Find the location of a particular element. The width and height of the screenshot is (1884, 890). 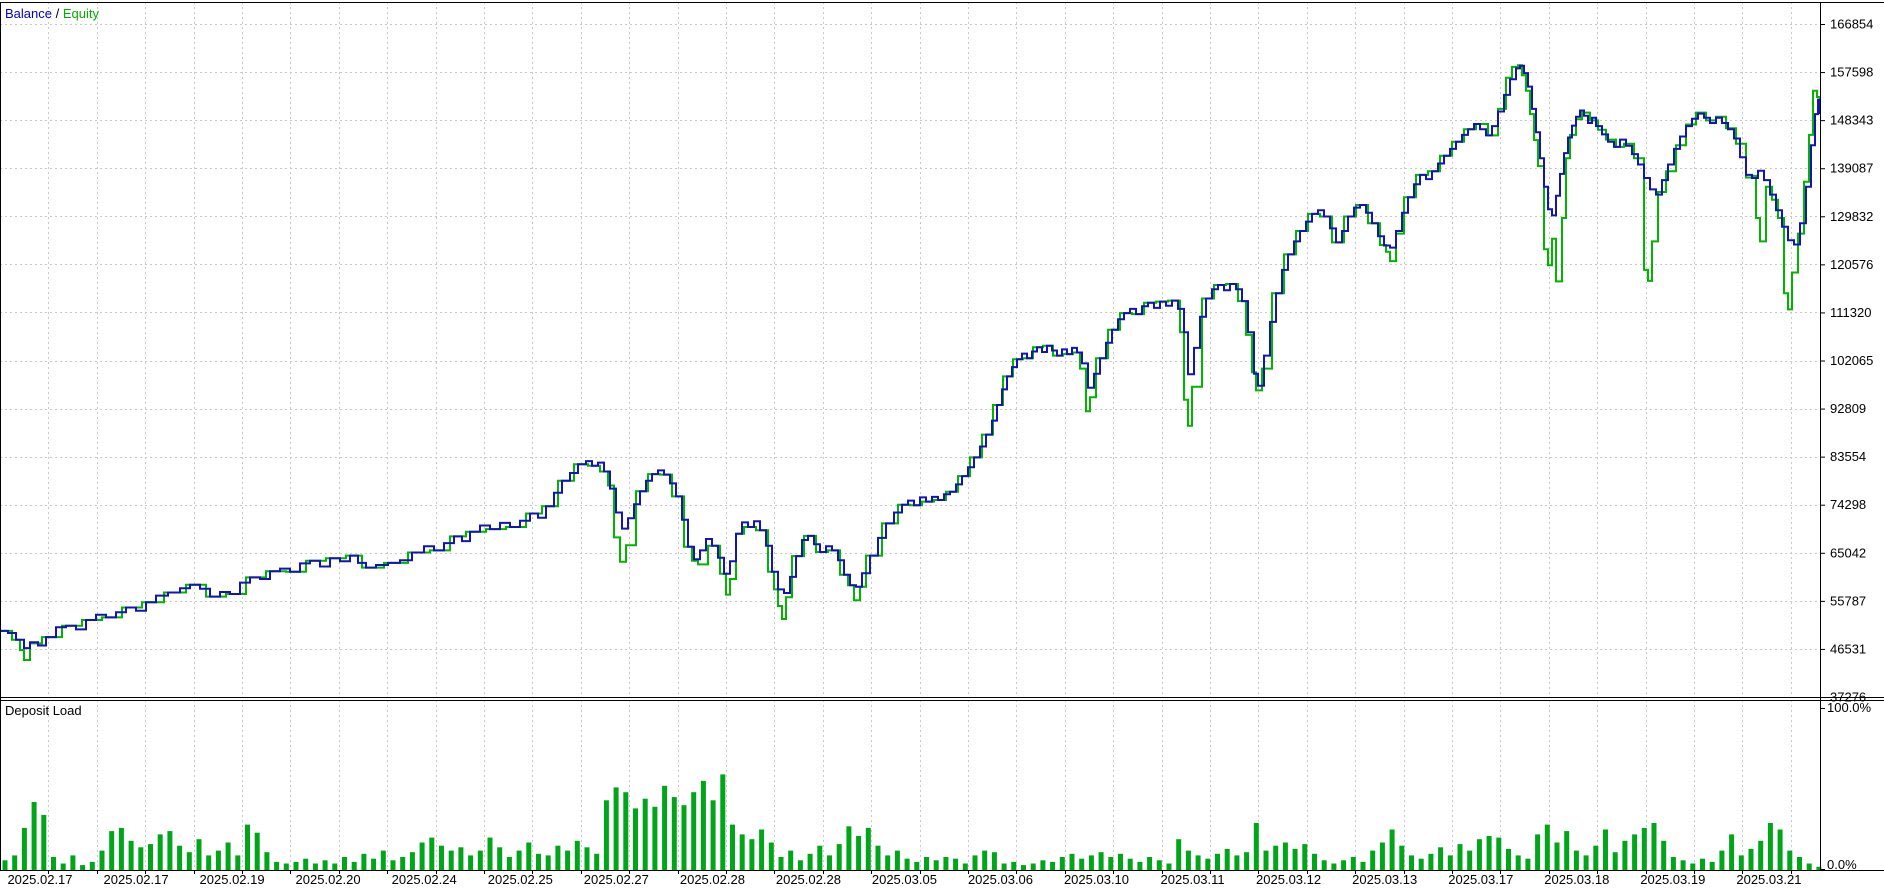

deposit-load-max-label: 100.0% is located at coordinates (1849, 707).